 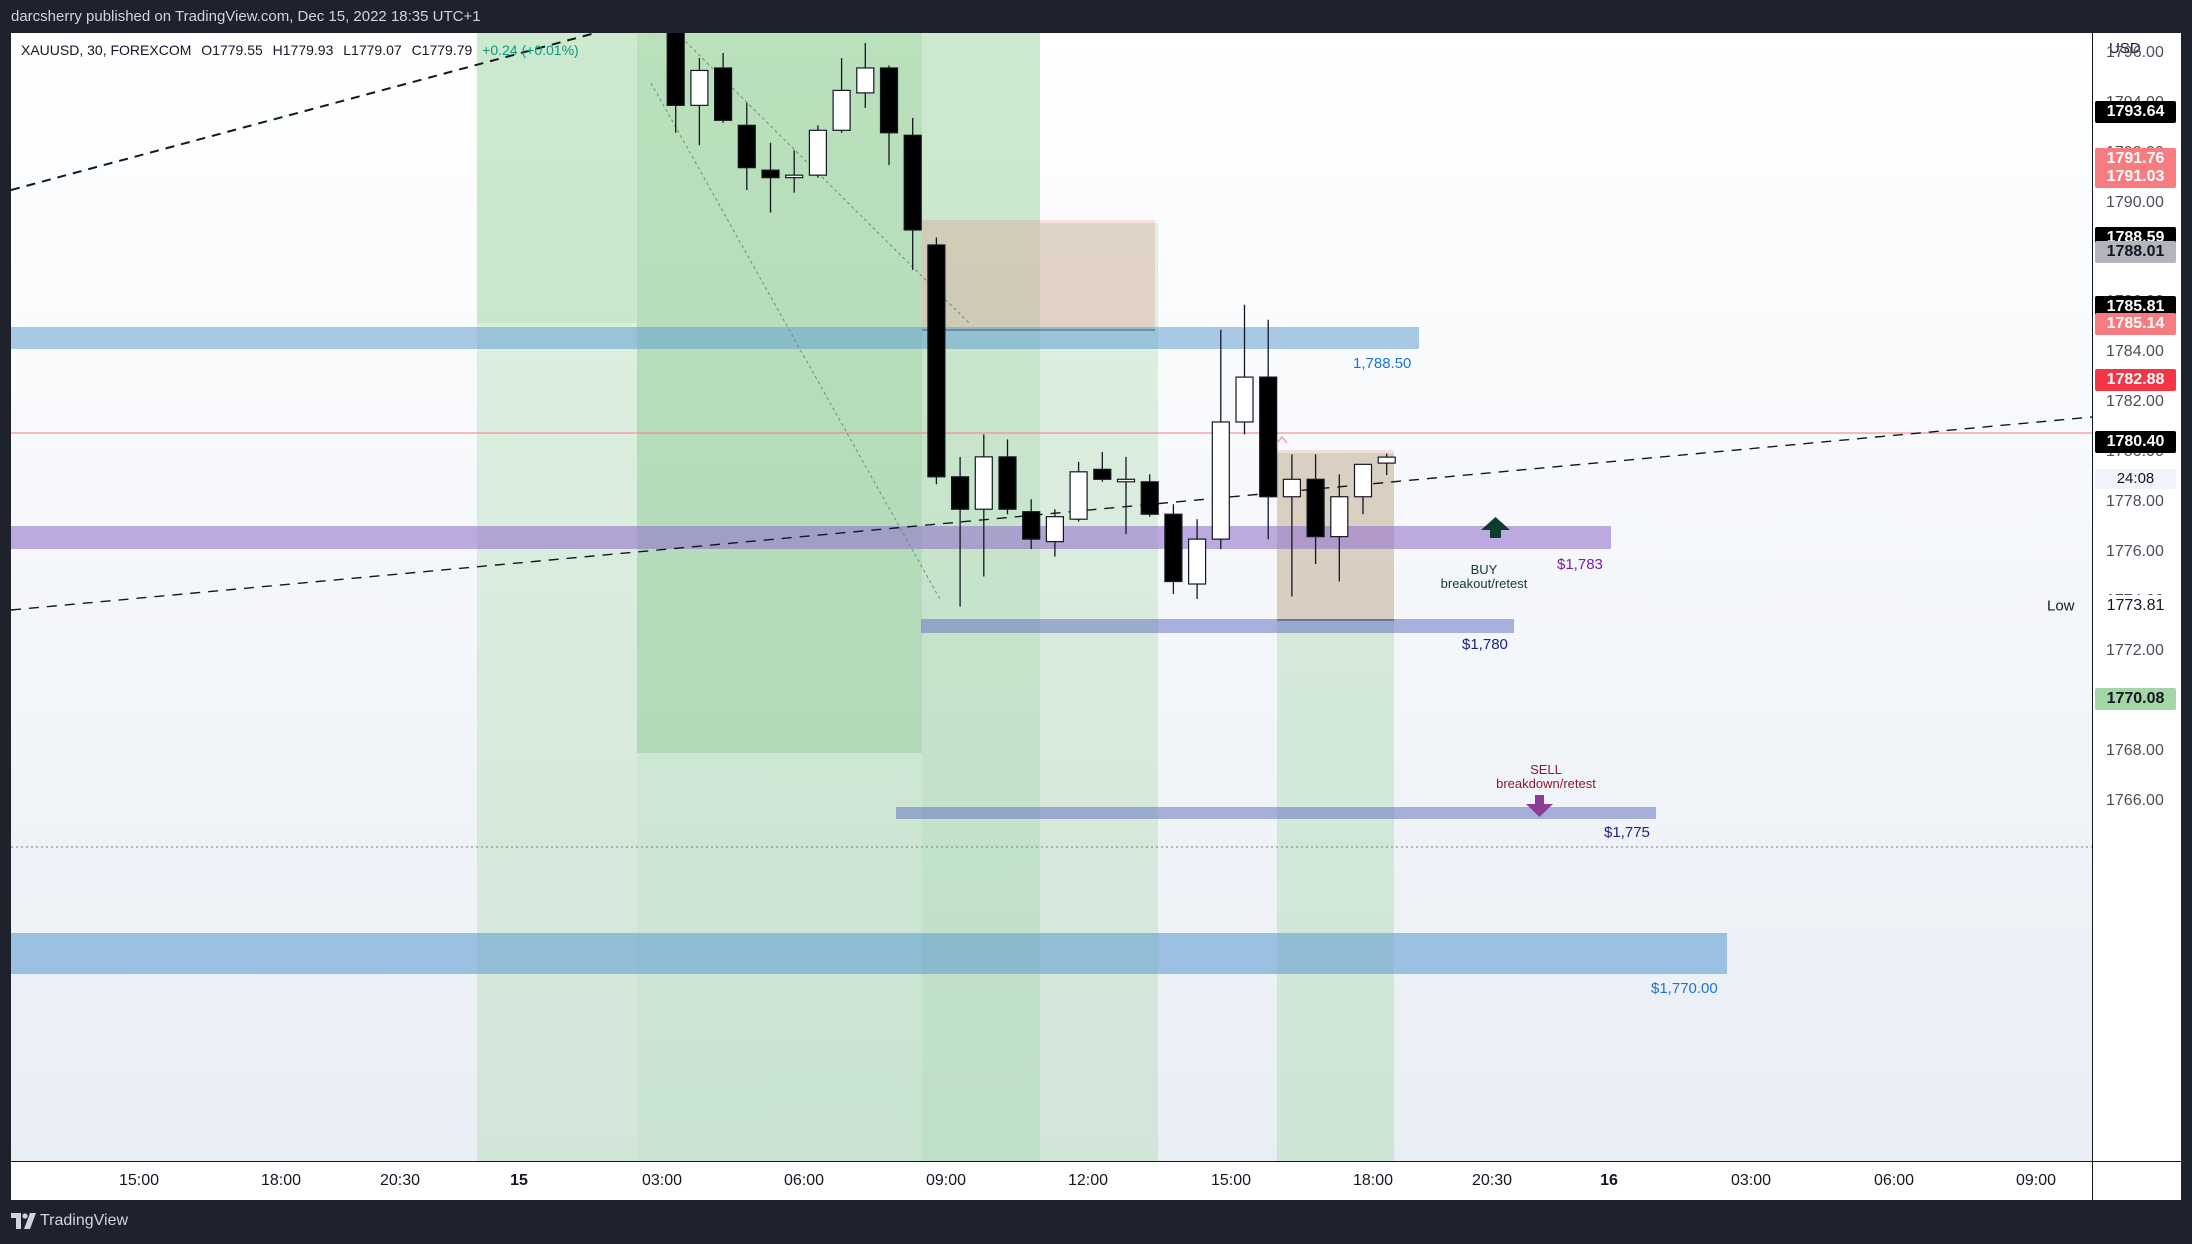 I want to click on price-badge: 1793.64, so click(x=2135, y=111).